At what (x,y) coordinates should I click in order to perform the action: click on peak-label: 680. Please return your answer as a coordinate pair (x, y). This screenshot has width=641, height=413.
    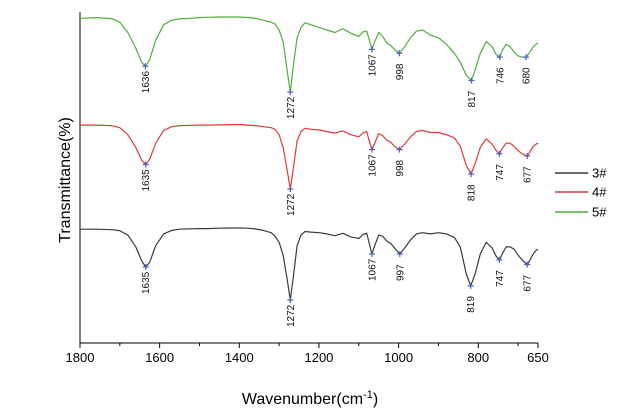
    Looking at the image, I should click on (527, 75).